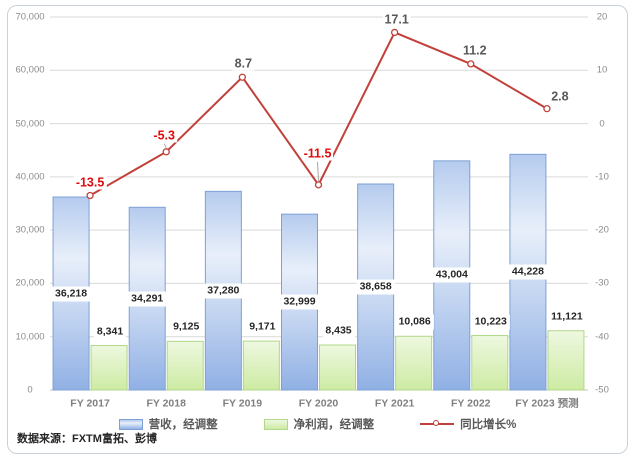 This screenshot has width=635, height=461. Describe the element at coordinates (87, 439) in the screenshot. I see `data-source-note: 数据来源：FXTM富拓、彭博` at that location.